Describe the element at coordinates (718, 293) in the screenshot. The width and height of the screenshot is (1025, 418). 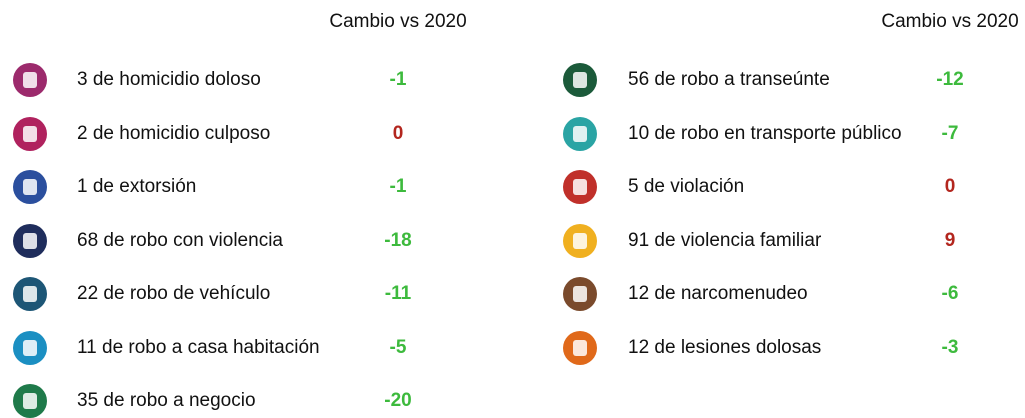
I see `crime-label: 12 de narcomenudeo` at that location.